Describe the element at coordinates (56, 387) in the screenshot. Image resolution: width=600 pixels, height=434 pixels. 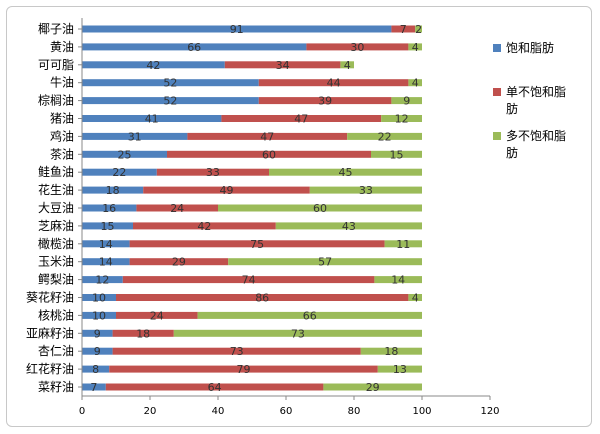
I see `category-label: 菜籽油` at that location.